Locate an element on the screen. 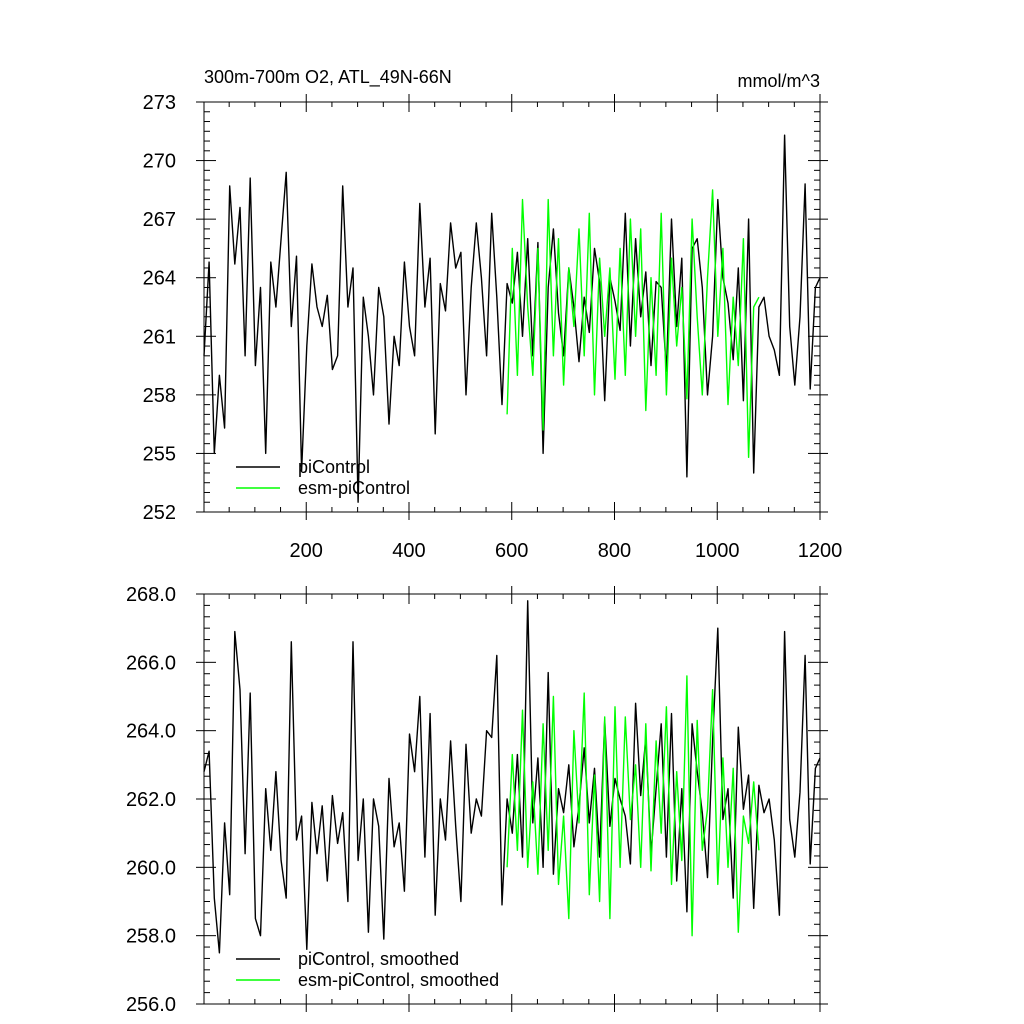 Image resolution: width=1024 pixels, height=1024 pixels. bottom-y-tick-label: 264.0 is located at coordinates (151, 732).